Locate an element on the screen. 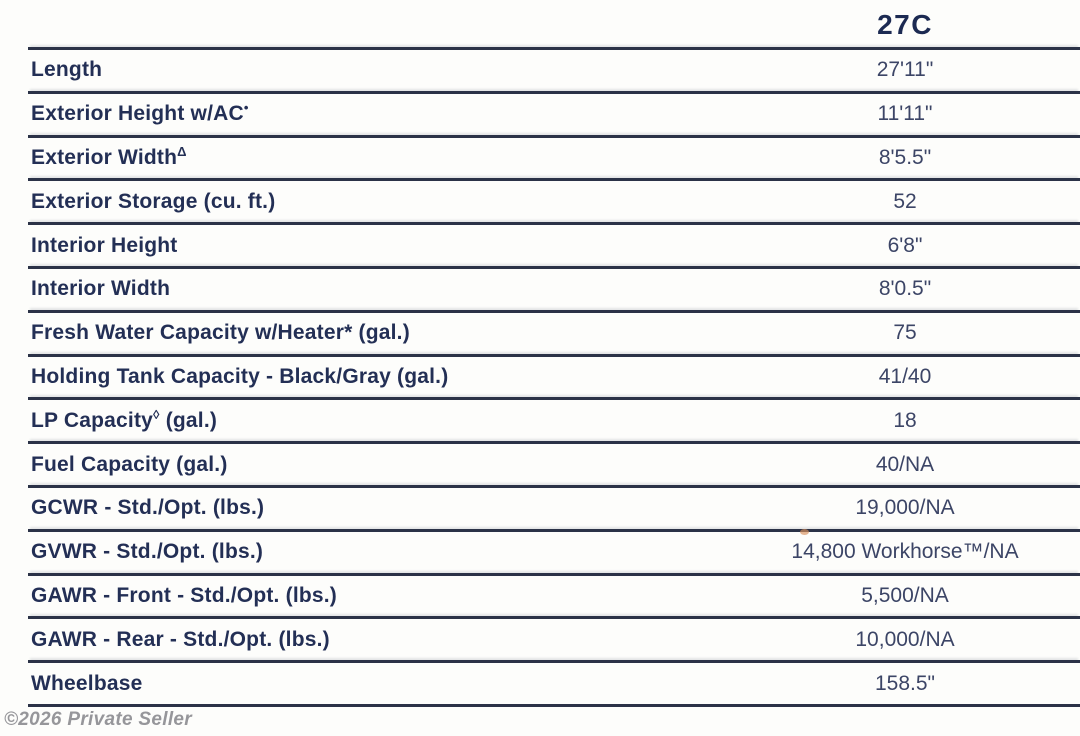 Image resolution: width=1080 pixels, height=736 pixels. table-row: GCWR - Std./Opt. (lbs.) 19,000/NA is located at coordinates (554, 506).